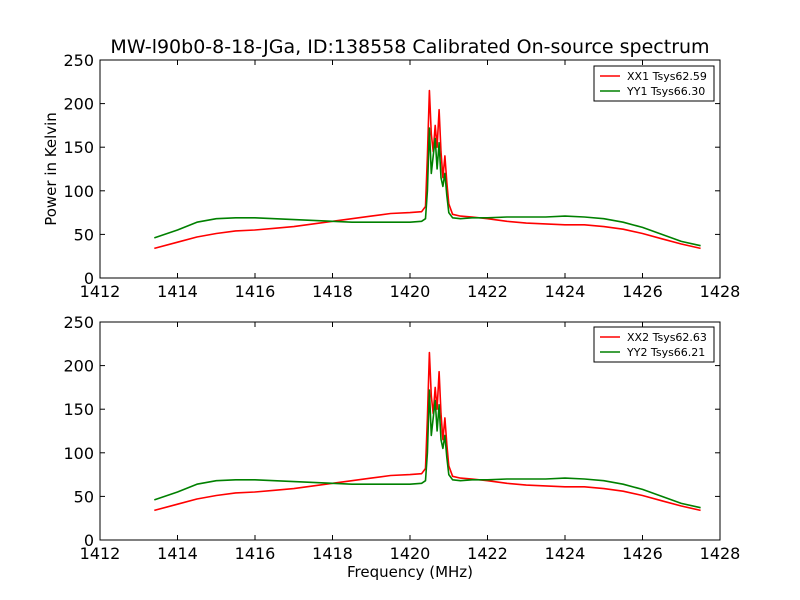  Describe the element at coordinates (427, 187) in the screenshot. I see `series-line-yy1` at that location.